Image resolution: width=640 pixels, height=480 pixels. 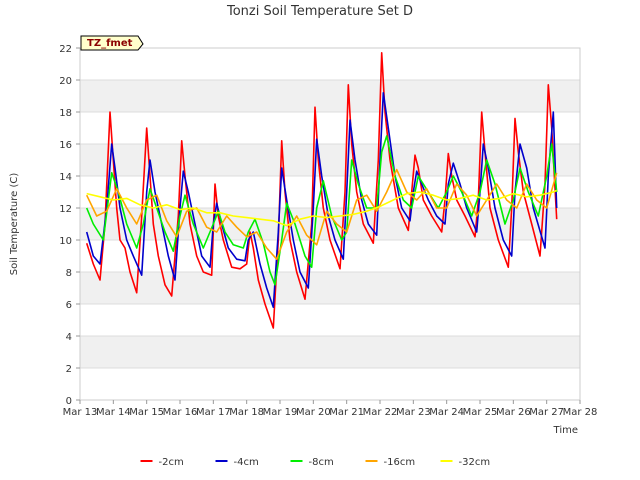 I want to click on x-tick-label: Mar 26, so click(x=513, y=412).